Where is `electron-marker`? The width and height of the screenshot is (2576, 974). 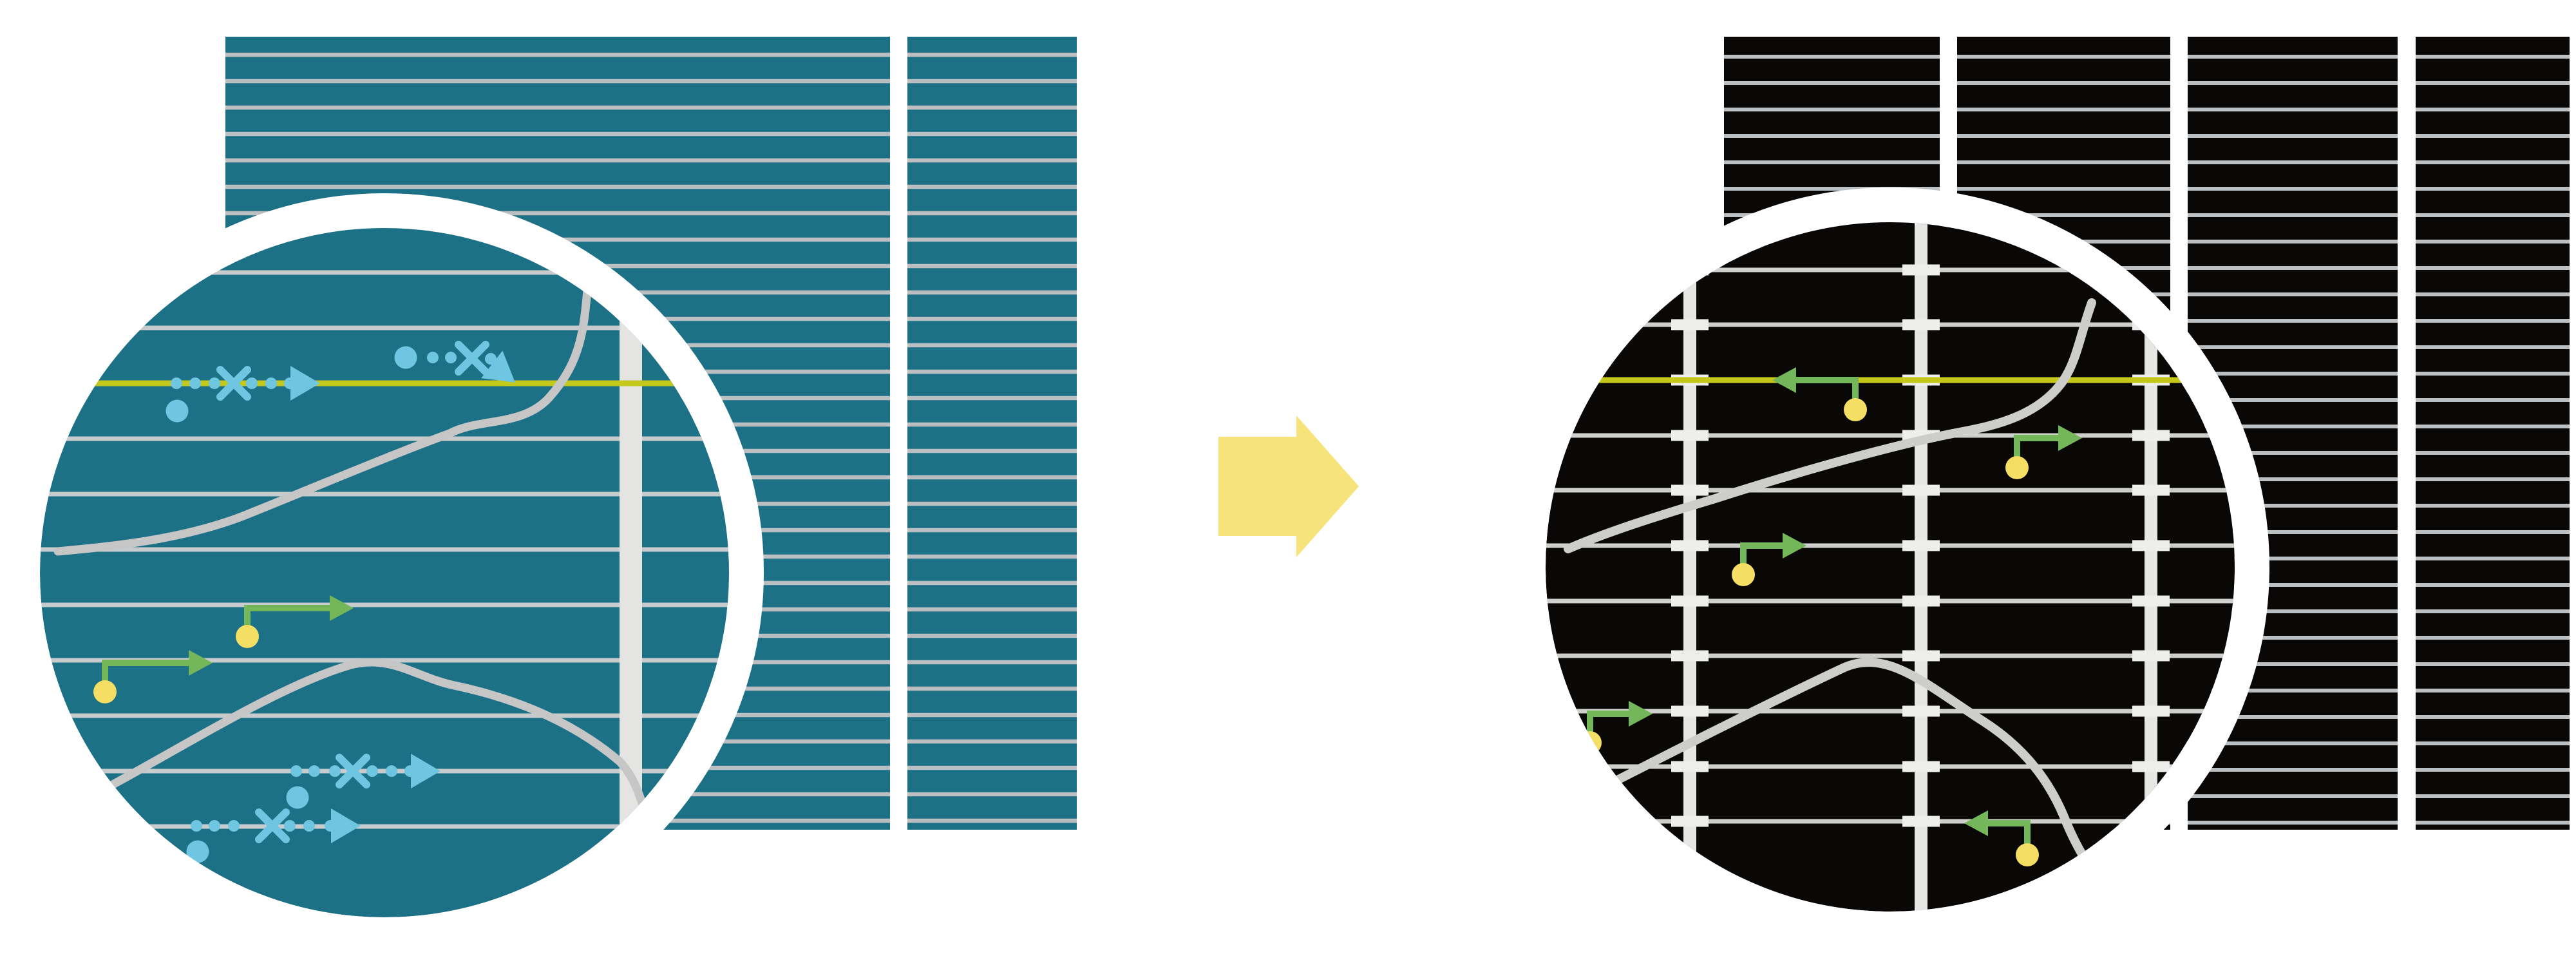 electron-marker is located at coordinates (177, 411).